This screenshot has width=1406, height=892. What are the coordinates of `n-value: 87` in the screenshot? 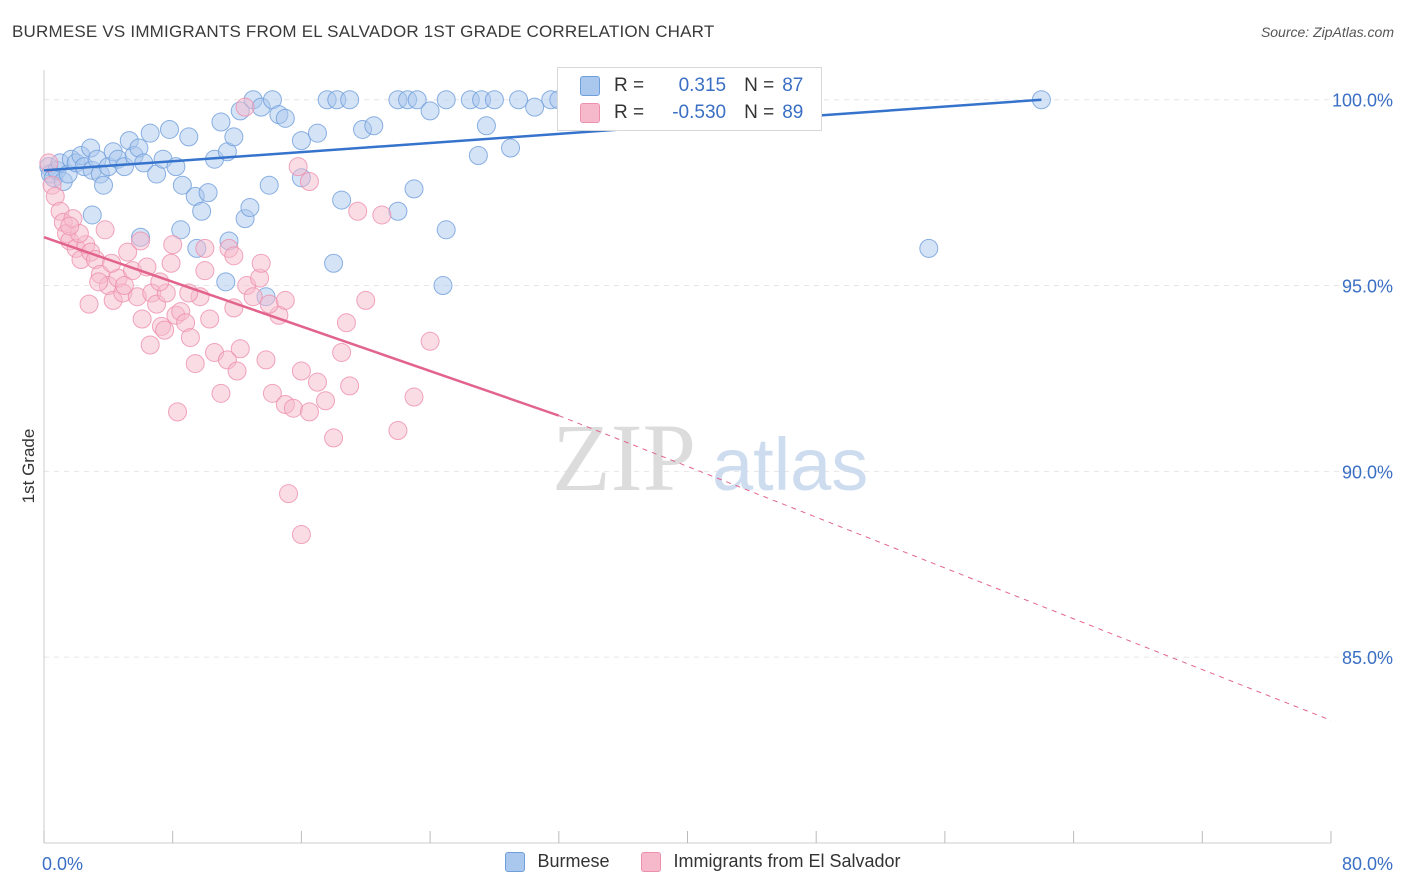 It's located at (793, 85).